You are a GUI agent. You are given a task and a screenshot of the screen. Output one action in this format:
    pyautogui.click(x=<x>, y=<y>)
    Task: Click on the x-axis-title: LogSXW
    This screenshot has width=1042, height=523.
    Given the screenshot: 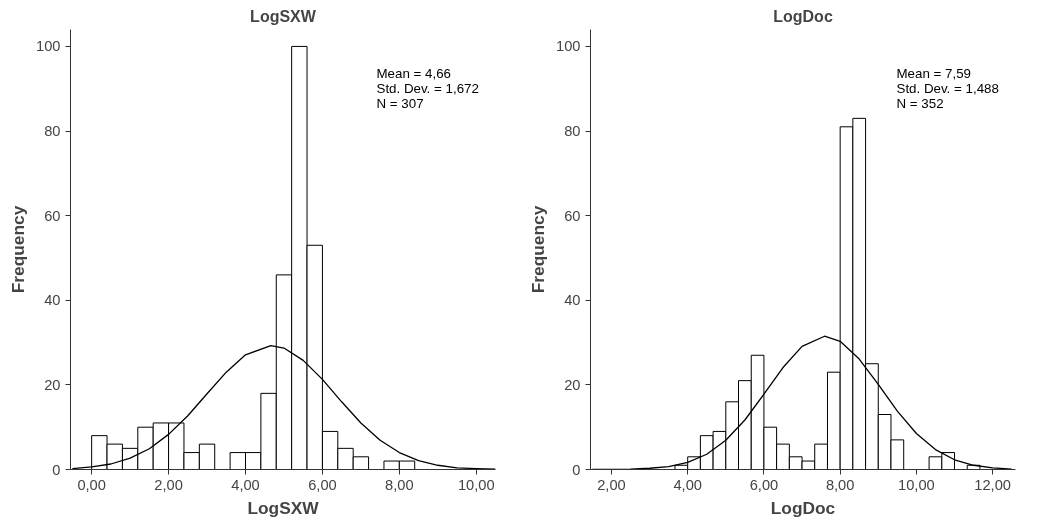 What is the action you would take?
    pyautogui.click(x=283, y=507)
    